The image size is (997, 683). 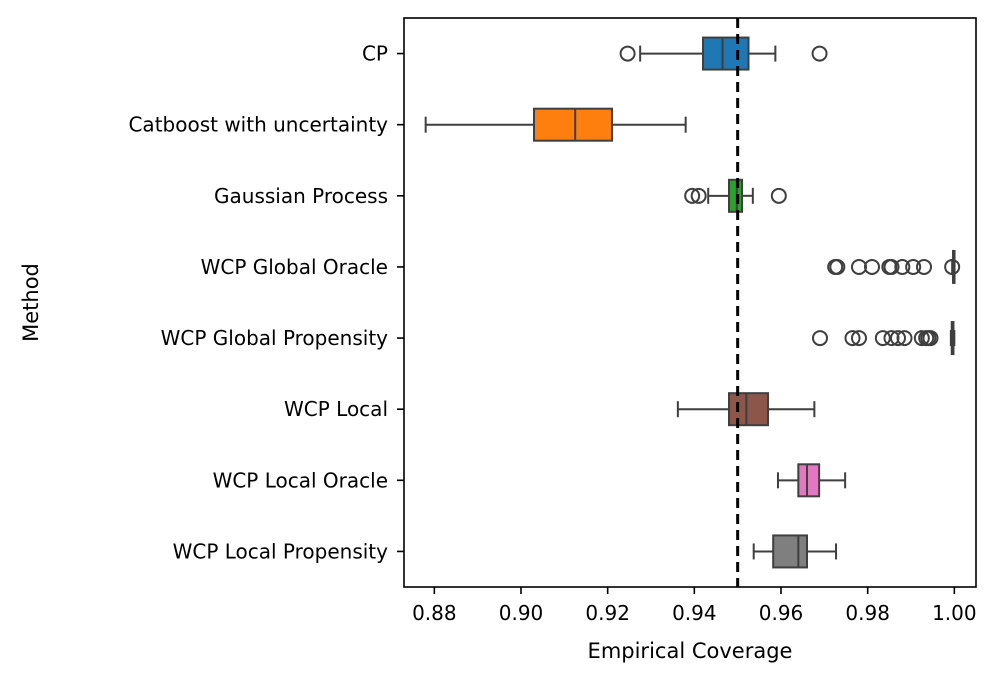 What do you see at coordinates (275, 338) in the screenshot?
I see `y-tick-label: WCP Global Propensity` at bounding box center [275, 338].